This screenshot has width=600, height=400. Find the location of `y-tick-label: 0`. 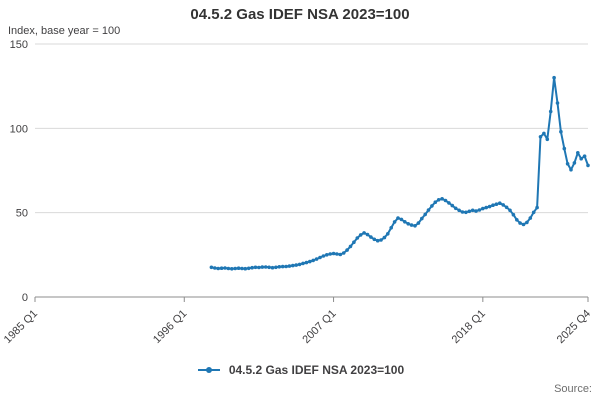

y-tick-label: 0 is located at coordinates (25, 298).